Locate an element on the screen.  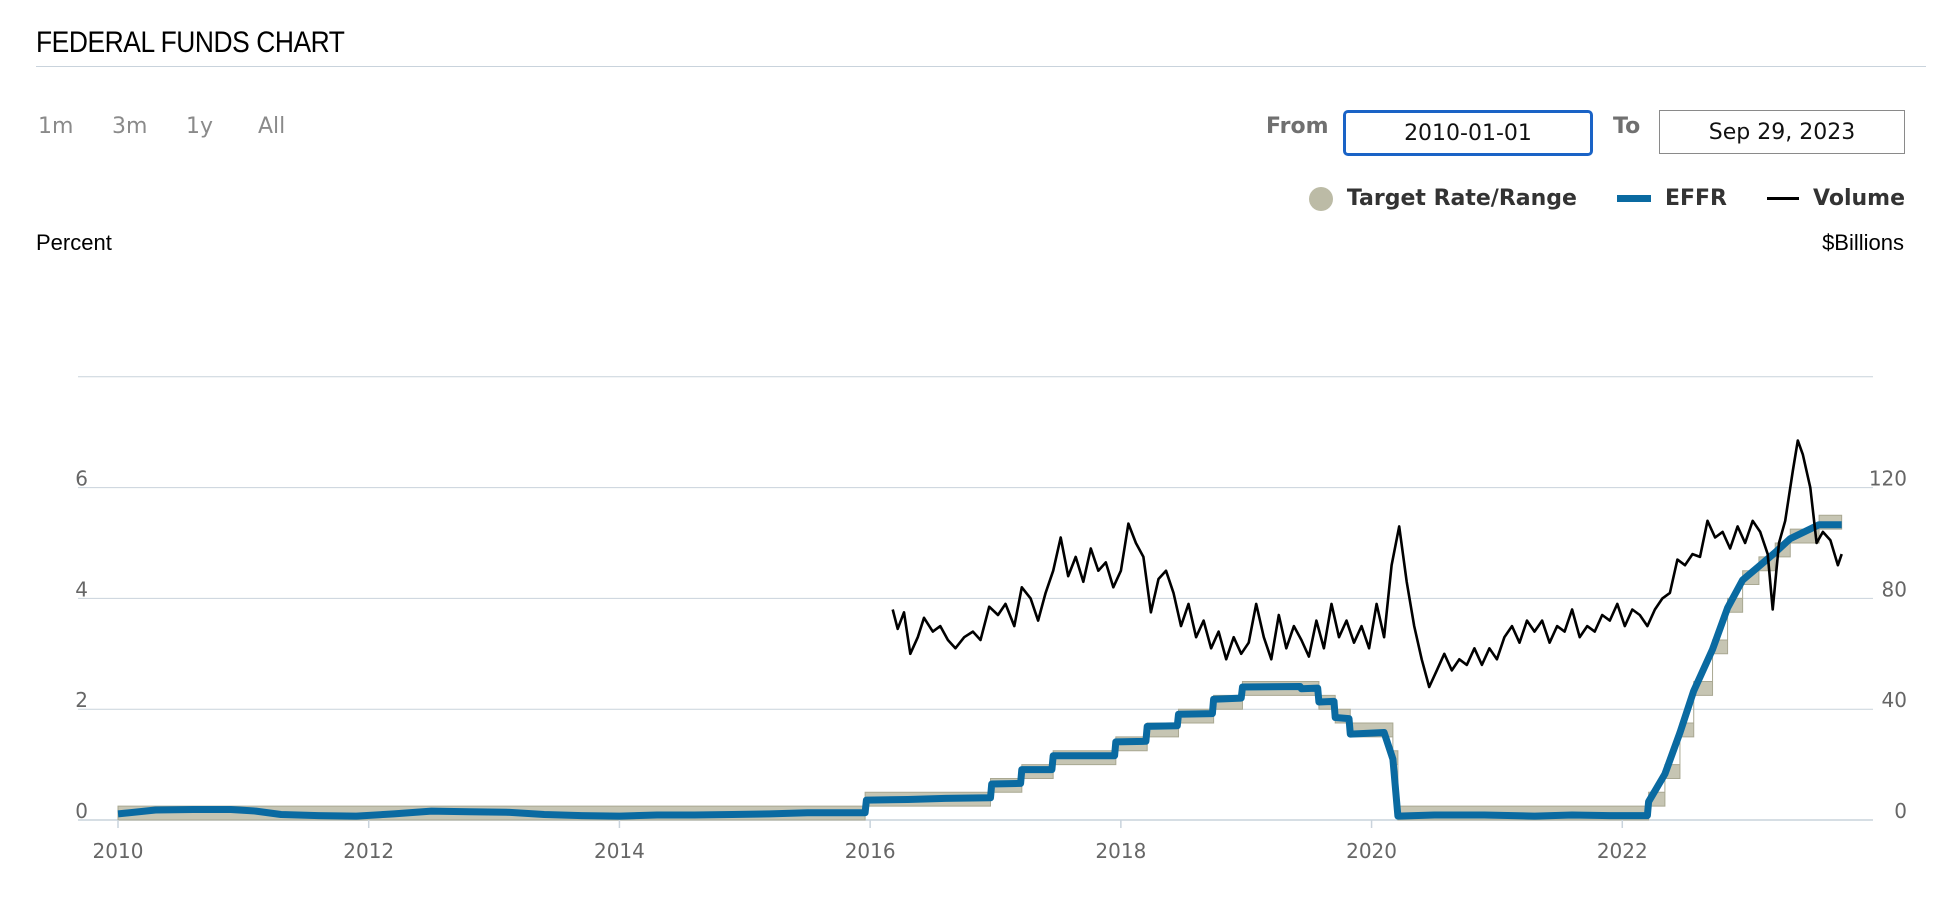
y2-tick-label: 0 is located at coordinates (1900, 811).